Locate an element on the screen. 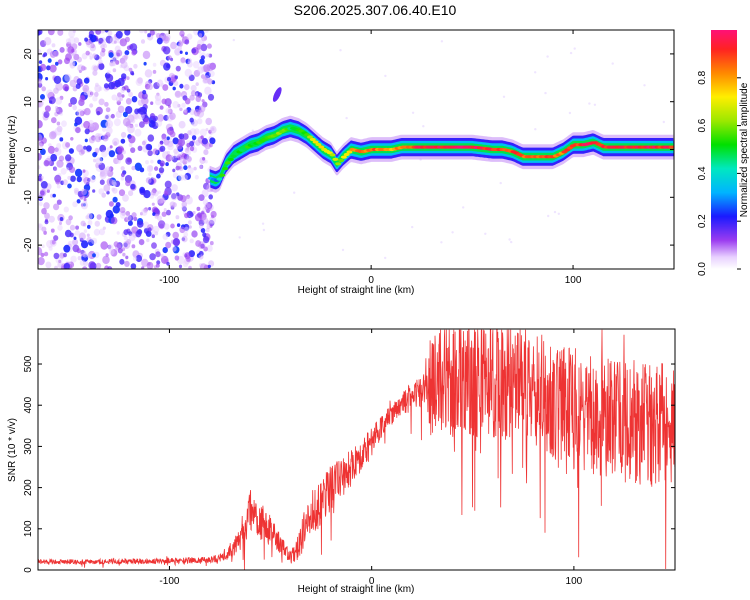  colorbar-tick-label: 0.4 is located at coordinates (702, 173).